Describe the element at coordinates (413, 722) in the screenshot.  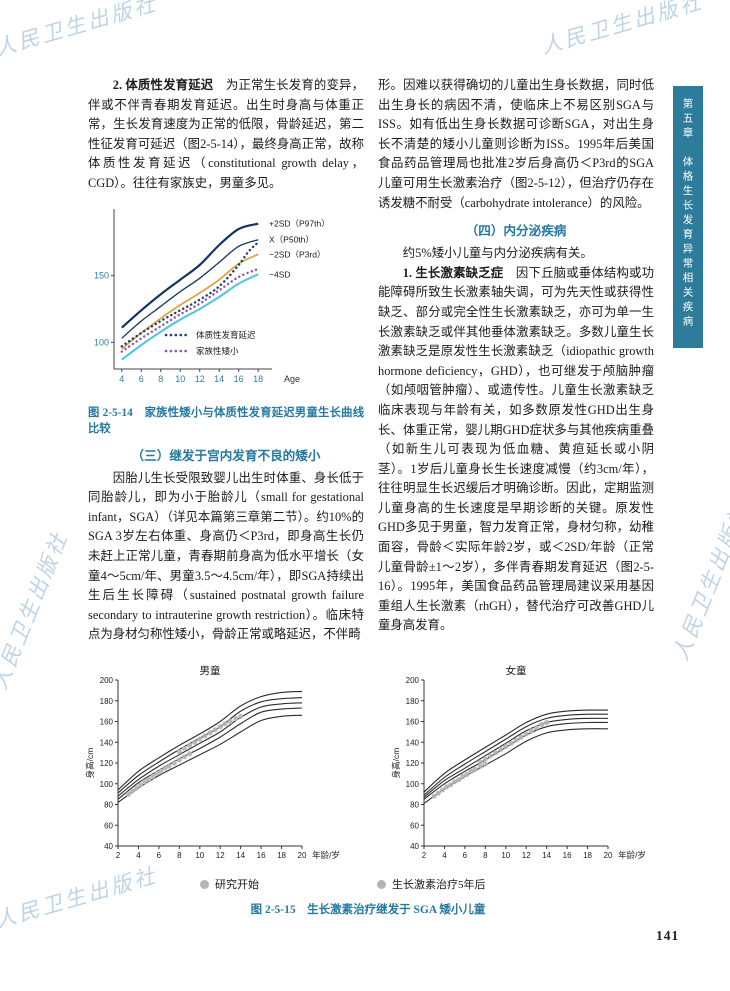
I see `y-tick-label: 160` at that location.